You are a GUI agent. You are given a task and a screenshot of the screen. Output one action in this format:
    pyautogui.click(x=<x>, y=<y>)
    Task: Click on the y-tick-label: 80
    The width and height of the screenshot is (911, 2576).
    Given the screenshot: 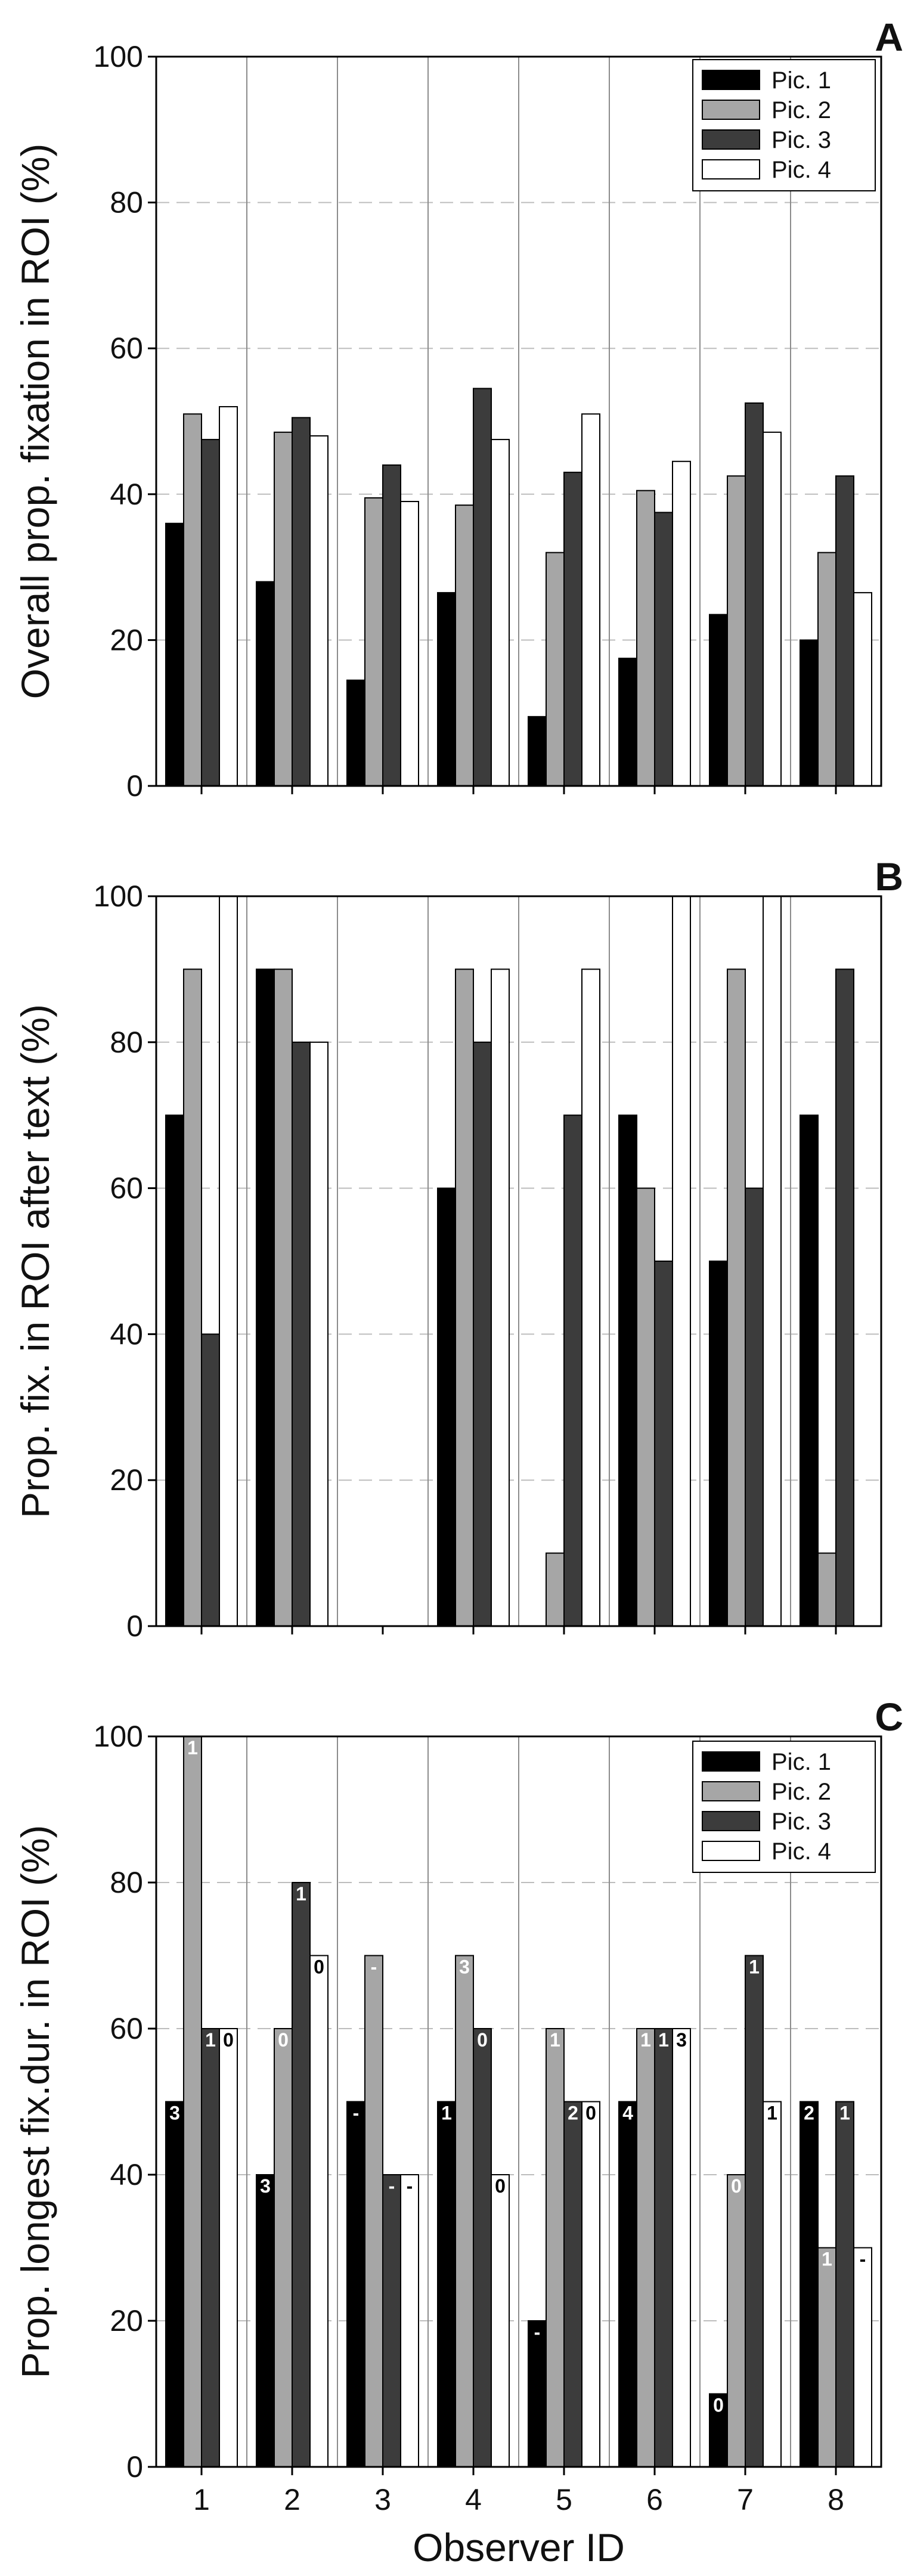 What is the action you would take?
    pyautogui.click(x=126, y=1883)
    